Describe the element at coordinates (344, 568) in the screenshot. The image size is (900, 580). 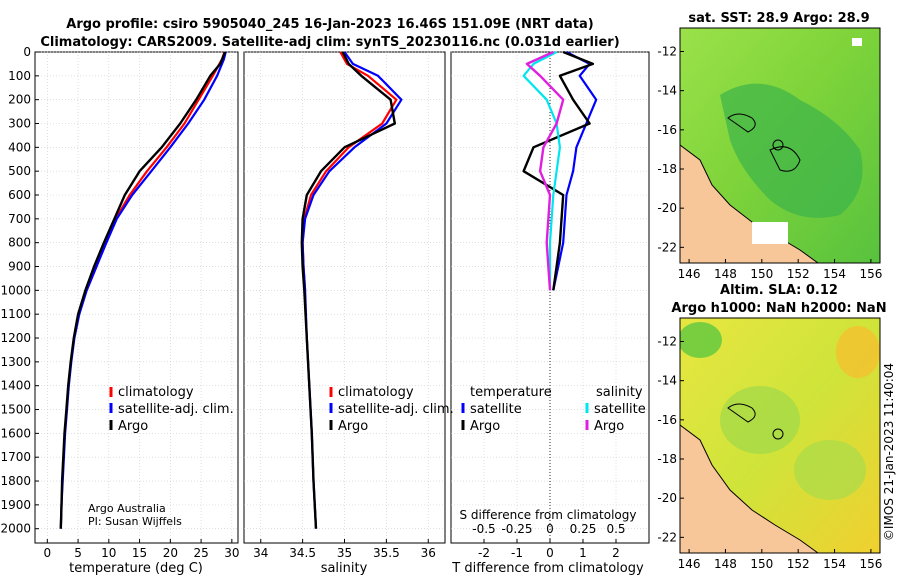
I see `salinity-xlabel: salinity` at that location.